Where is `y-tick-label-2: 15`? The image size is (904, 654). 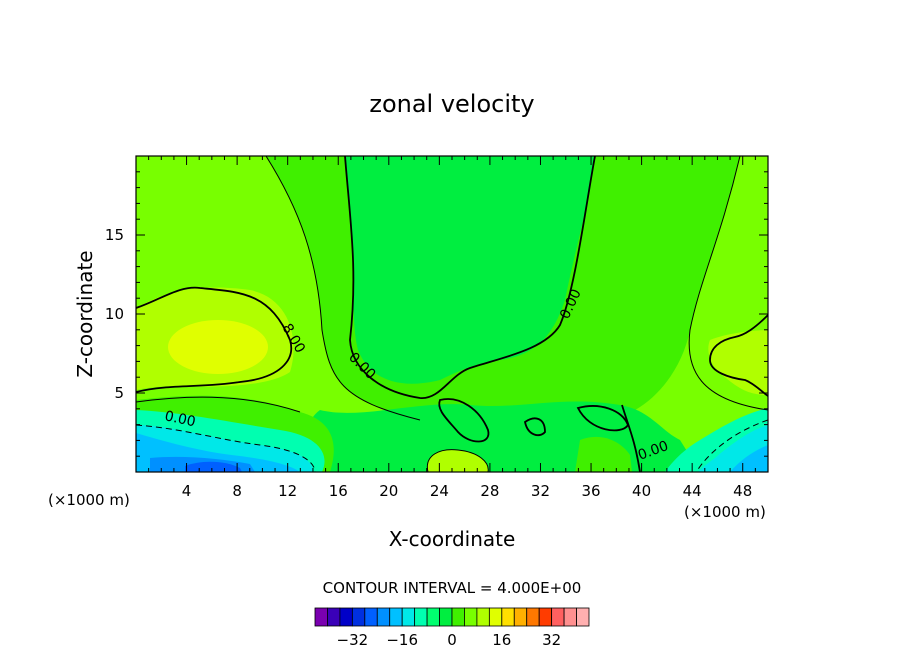
y-tick-label-2: 15 is located at coordinates (114, 235).